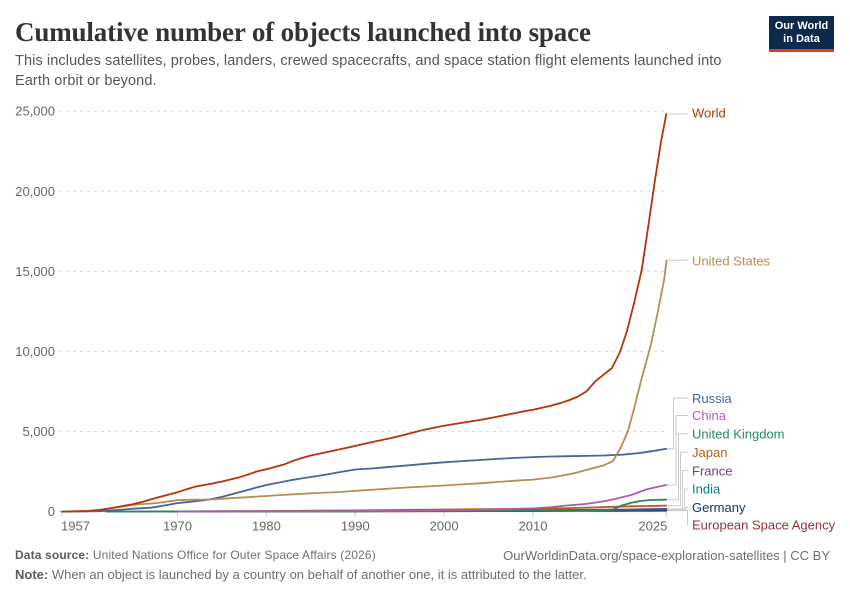  Describe the element at coordinates (652, 526) in the screenshot. I see `svg-text: 2025` at that location.